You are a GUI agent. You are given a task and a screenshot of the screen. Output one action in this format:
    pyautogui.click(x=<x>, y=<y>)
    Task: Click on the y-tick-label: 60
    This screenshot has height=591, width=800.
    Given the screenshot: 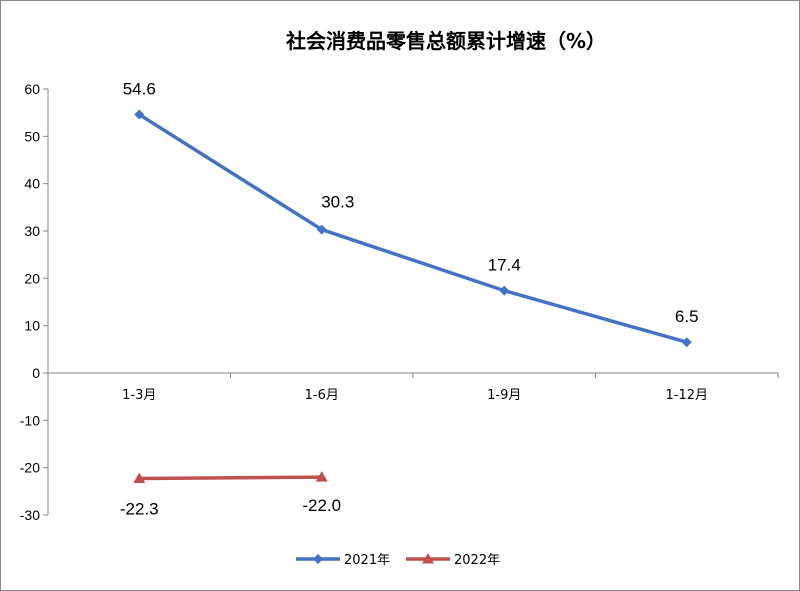 What is the action you would take?
    pyautogui.click(x=32, y=89)
    